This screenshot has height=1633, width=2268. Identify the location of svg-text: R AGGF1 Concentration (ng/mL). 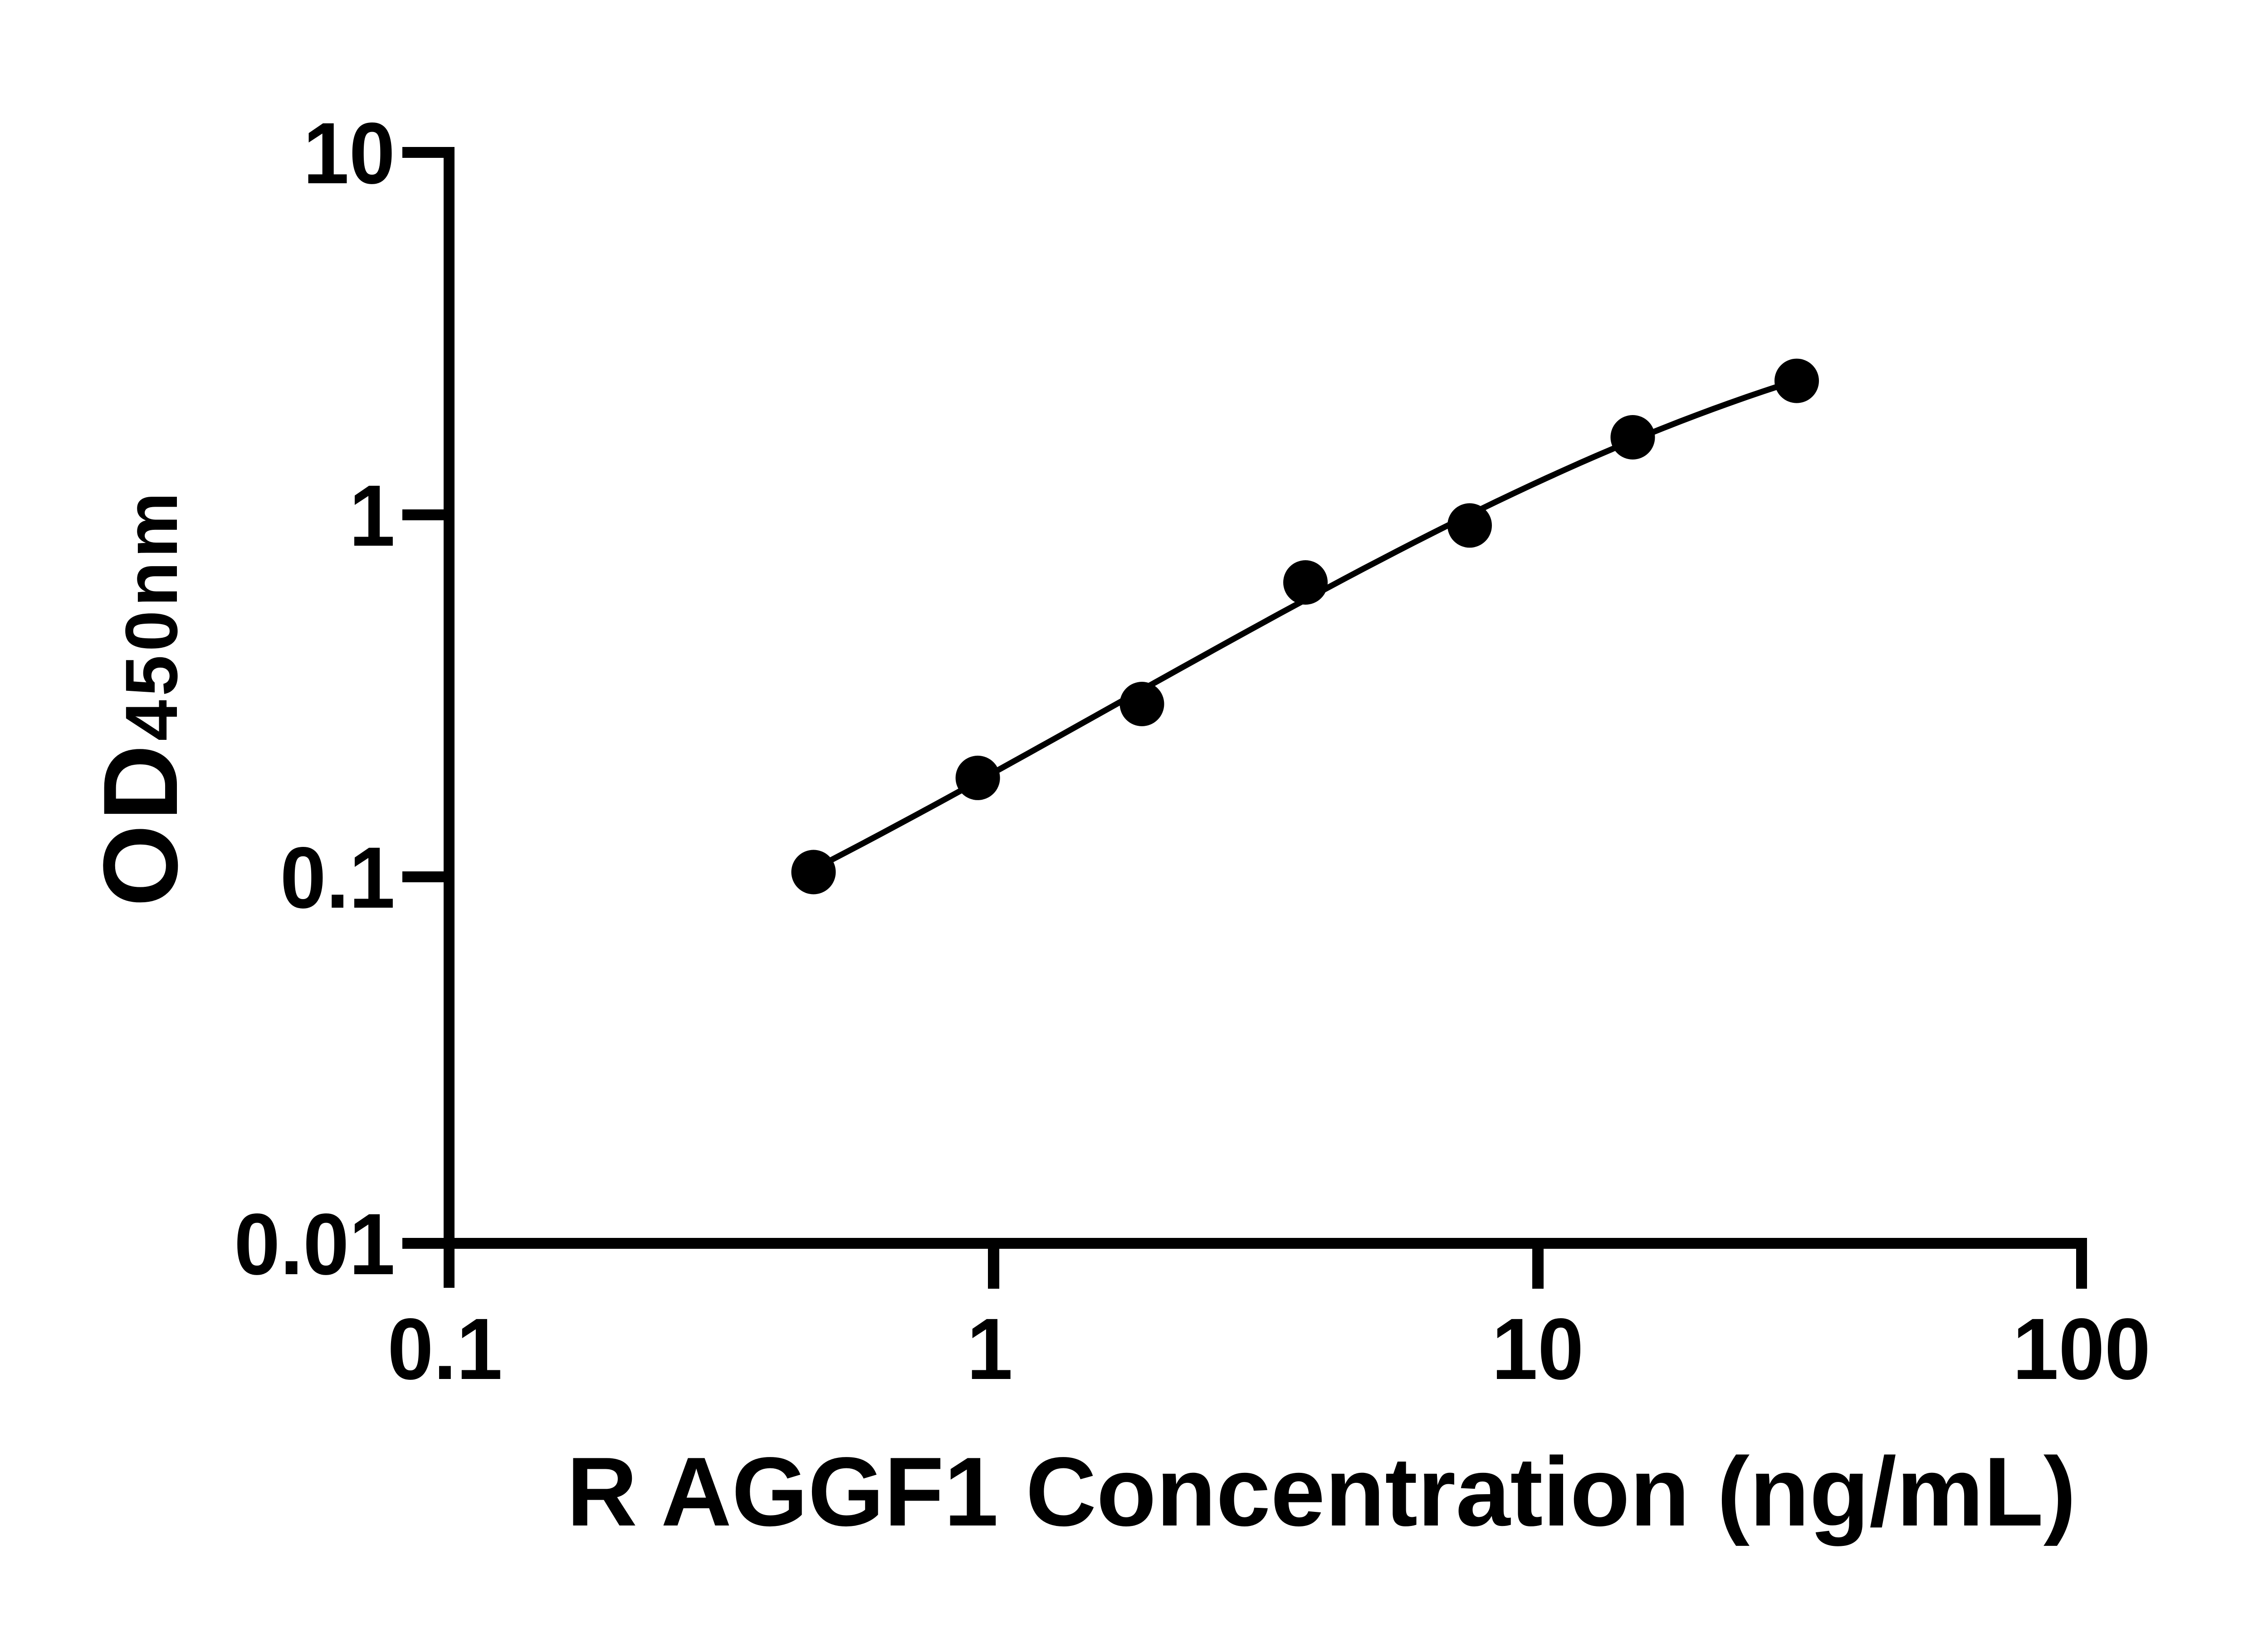
(1321, 1491).